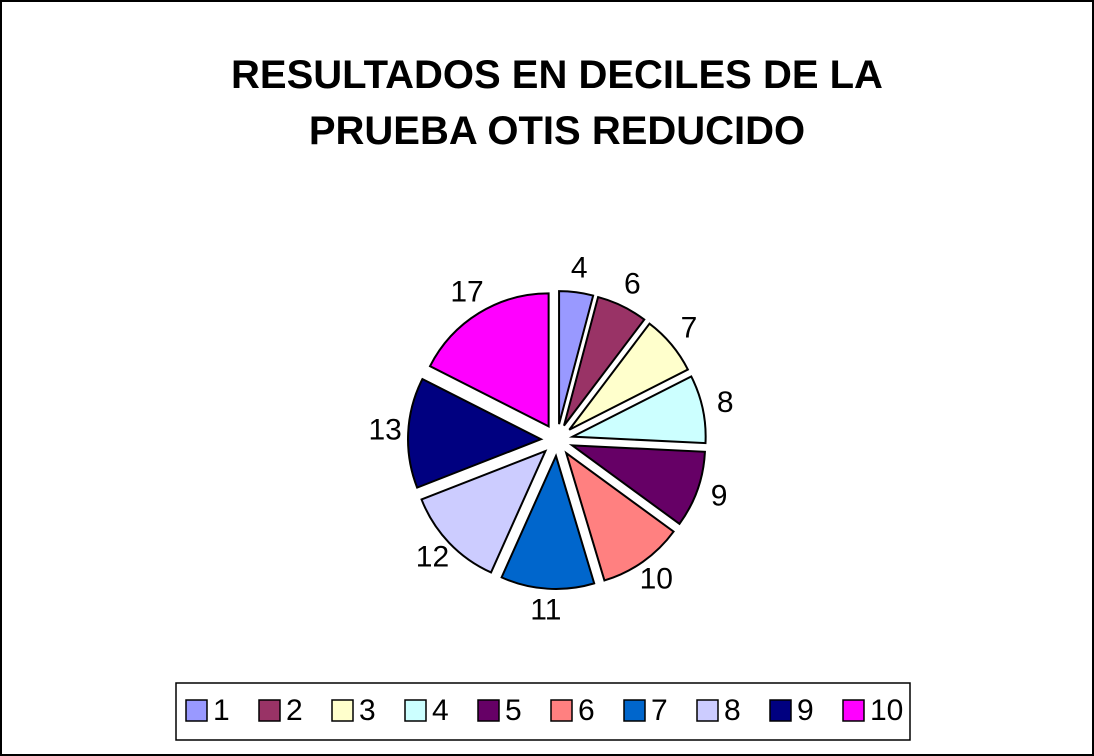 The width and height of the screenshot is (1094, 756). I want to click on data-label: 12, so click(432, 557).